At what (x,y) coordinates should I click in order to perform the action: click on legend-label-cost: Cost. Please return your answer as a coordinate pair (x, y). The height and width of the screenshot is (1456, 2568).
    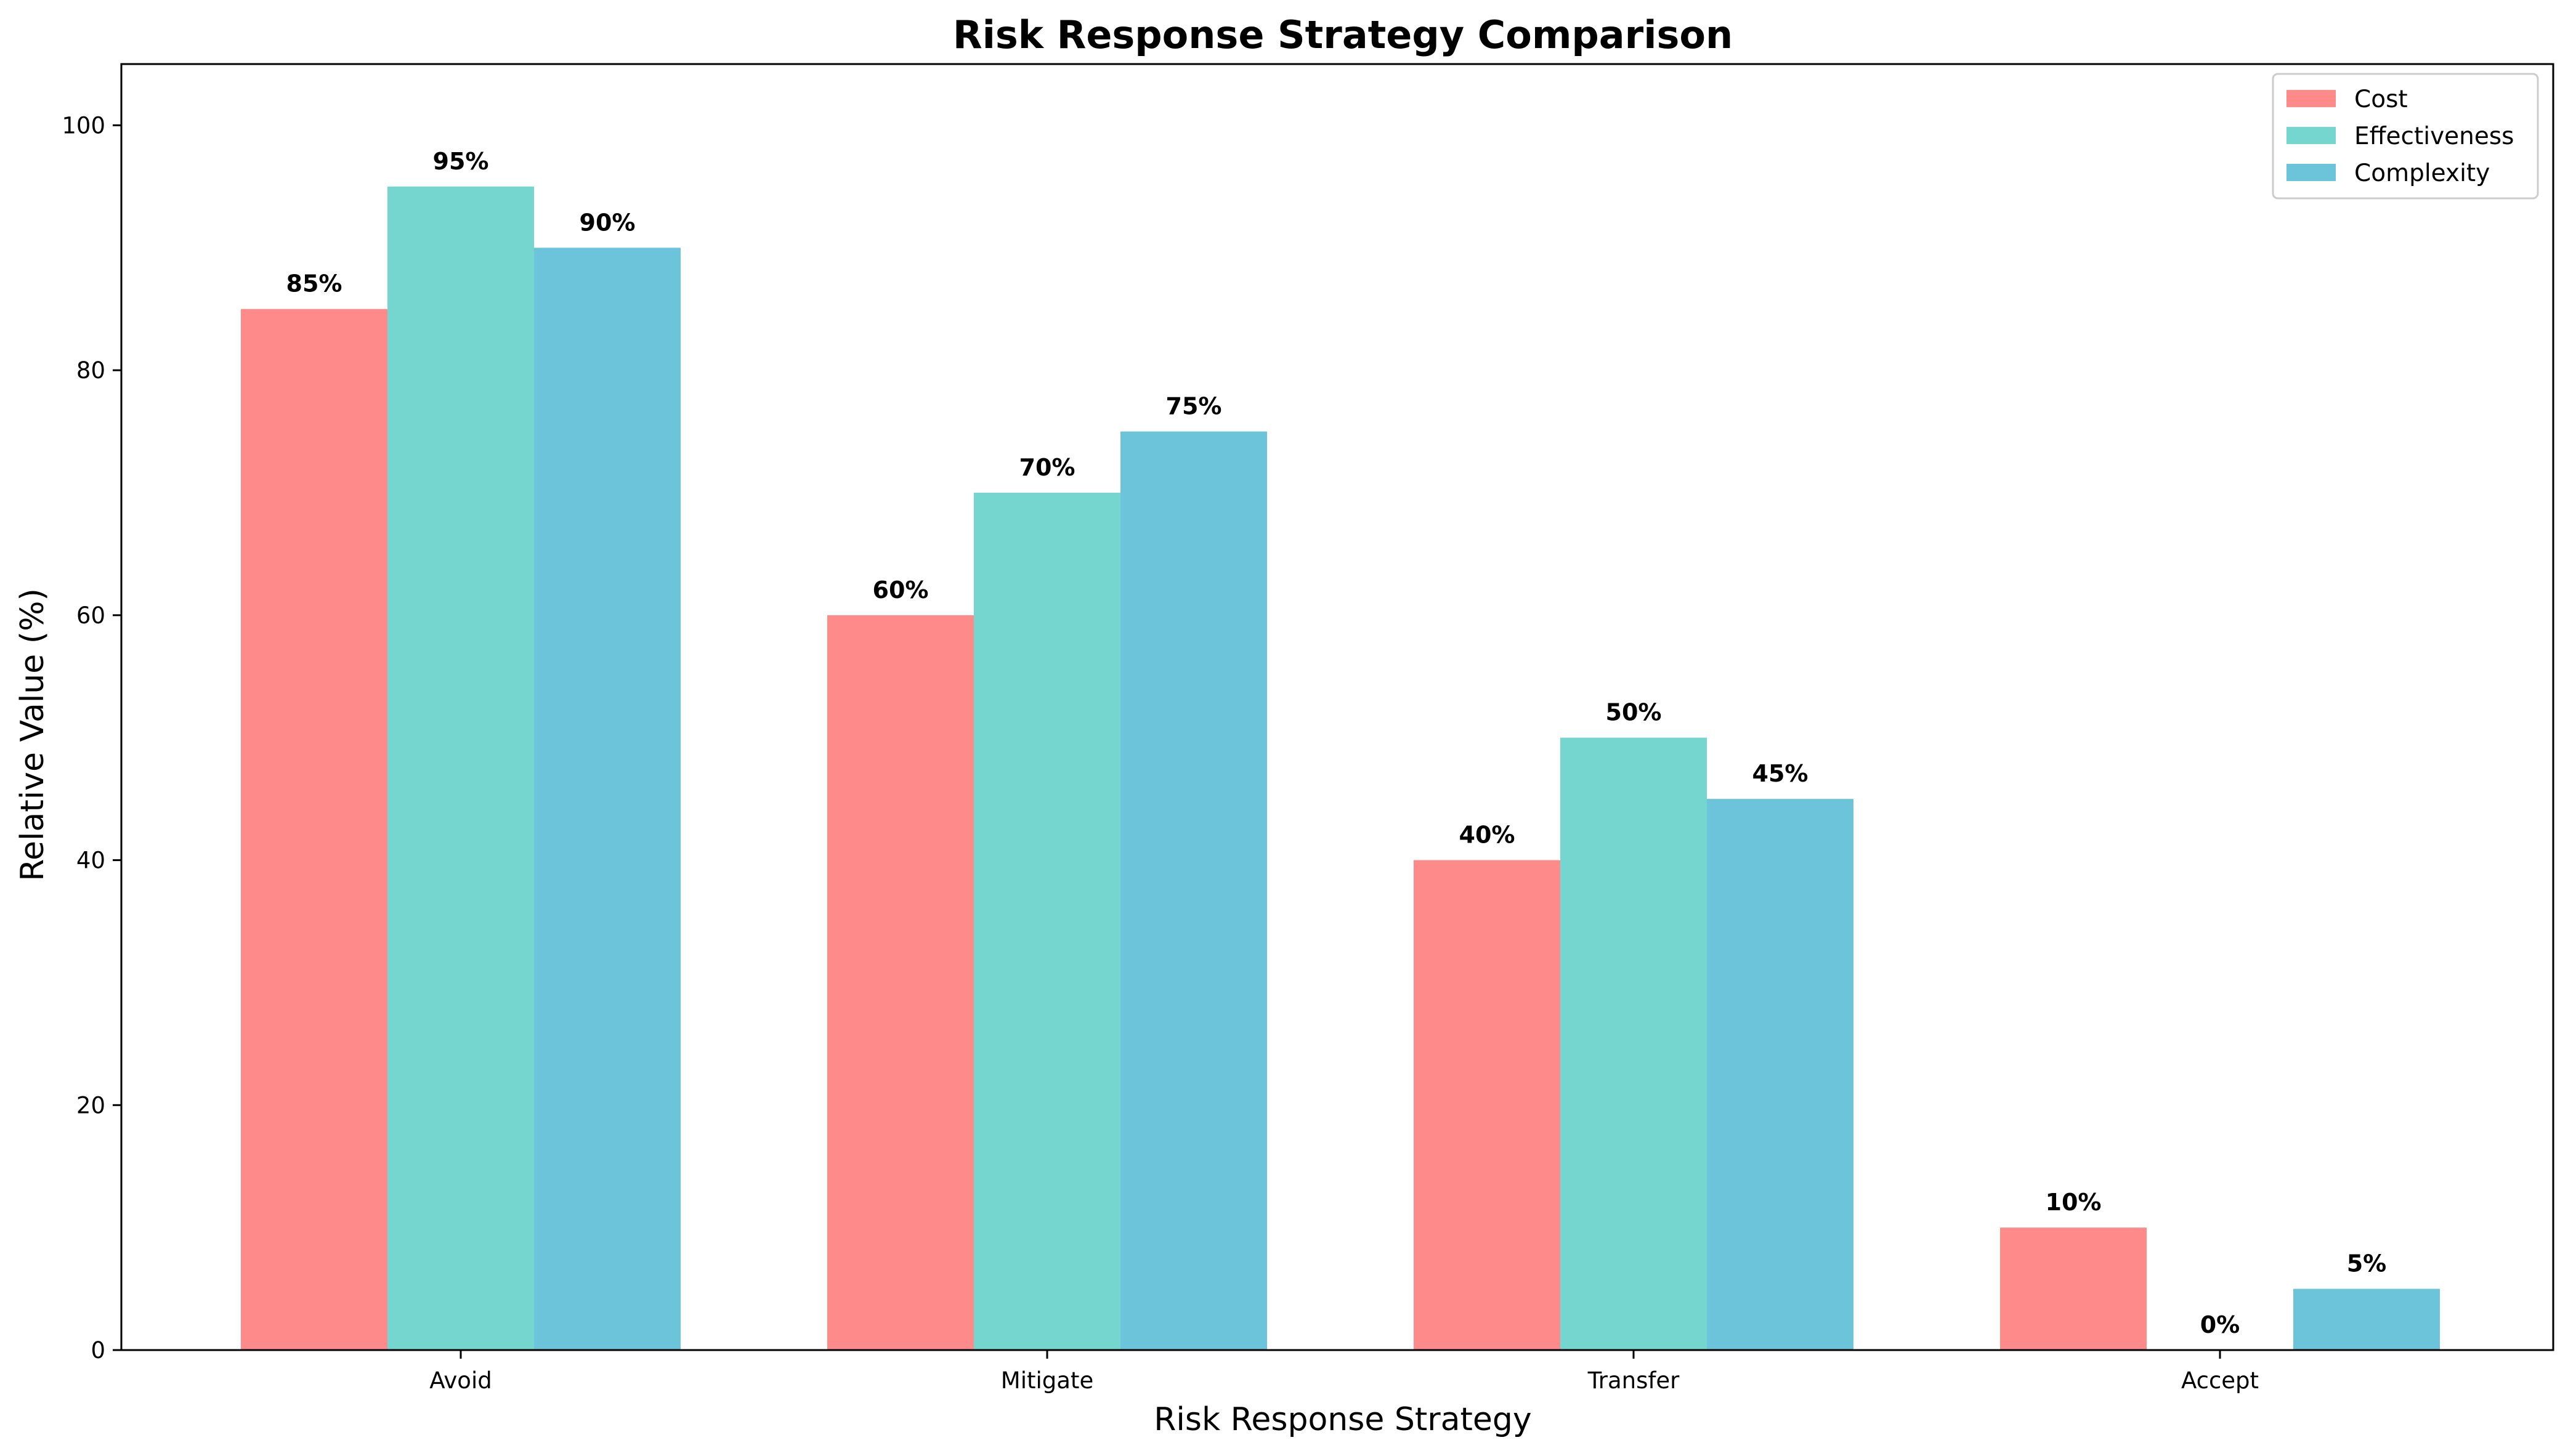
    Looking at the image, I should click on (2381, 99).